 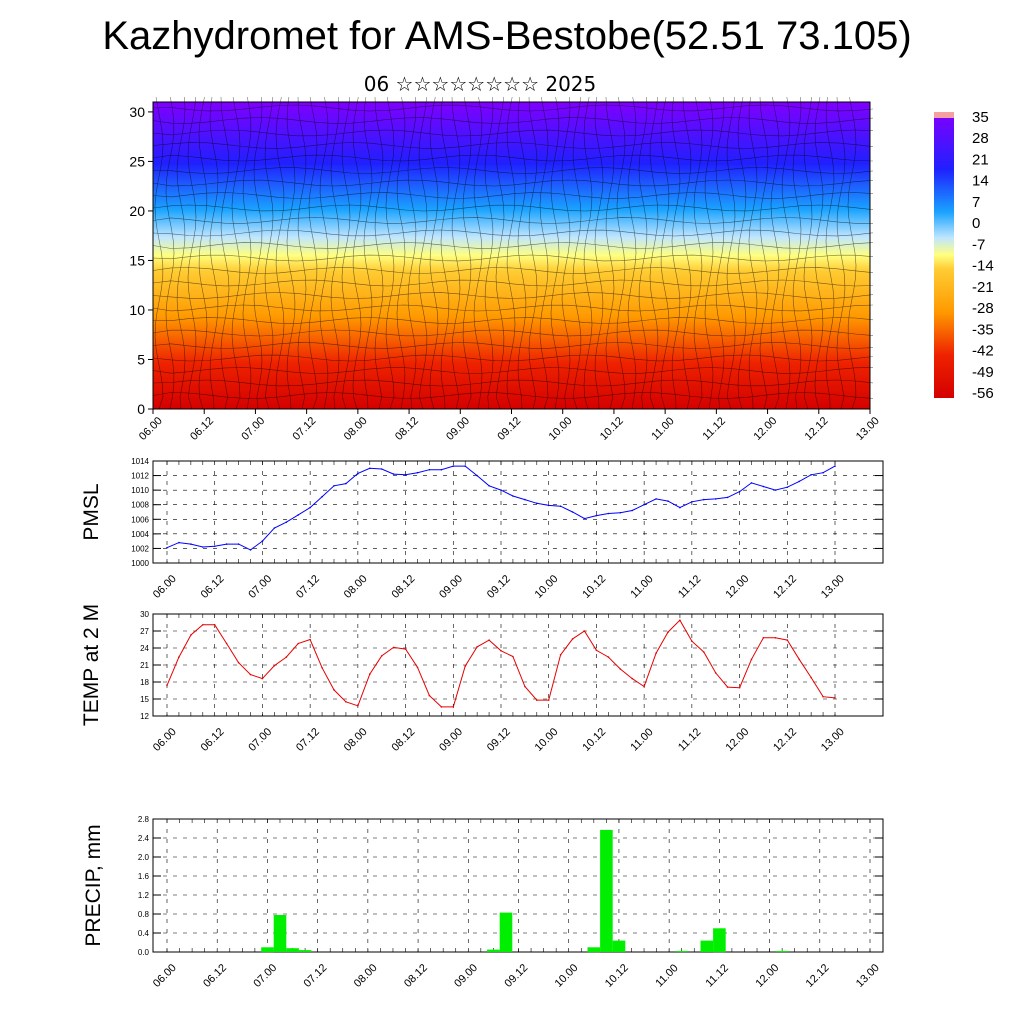 I want to click on colorbar-label: 14, so click(x=980, y=181).